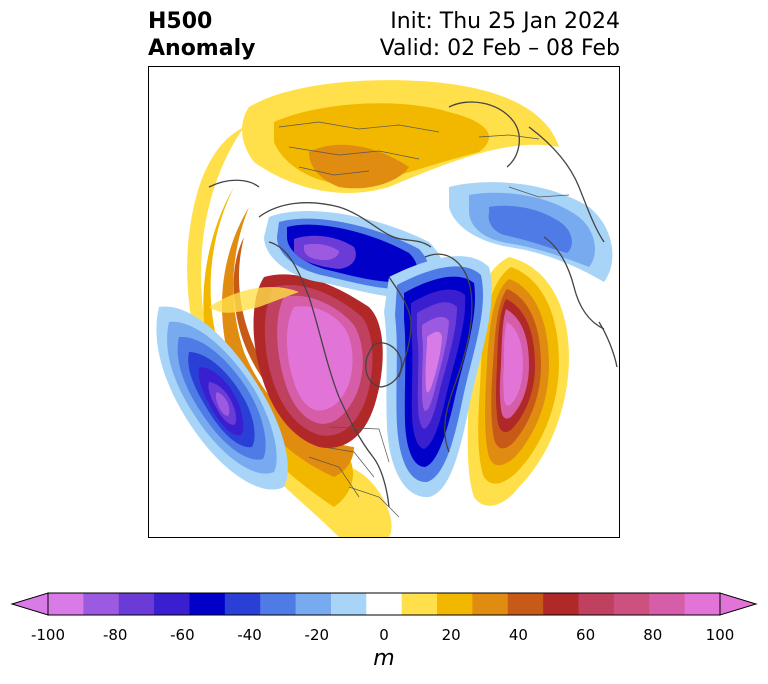 The width and height of the screenshot is (768, 684). Describe the element at coordinates (499, 48) in the screenshot. I see `valid-range: Valid: 02 Feb – 08 Feb` at that location.